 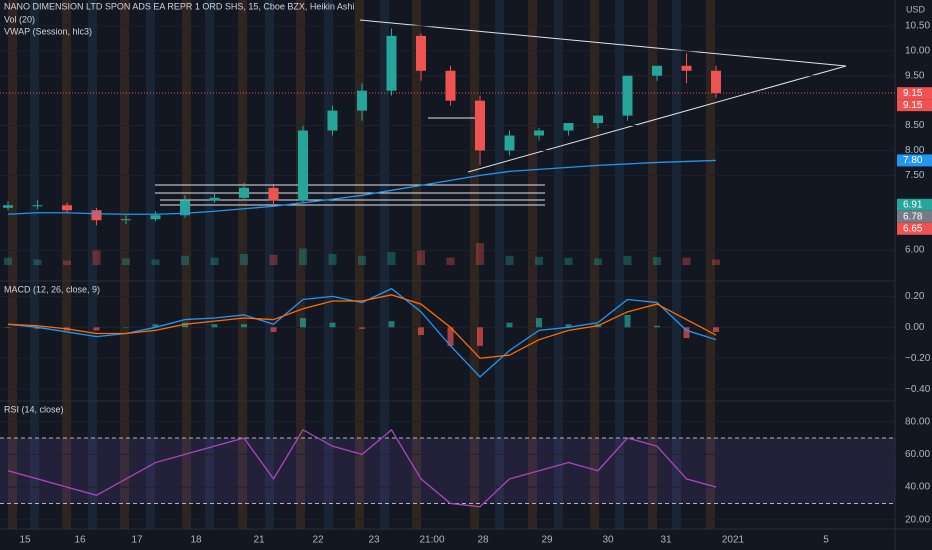 What do you see at coordinates (259, 540) in the screenshot?
I see `x-tick-label: 21` at bounding box center [259, 540].